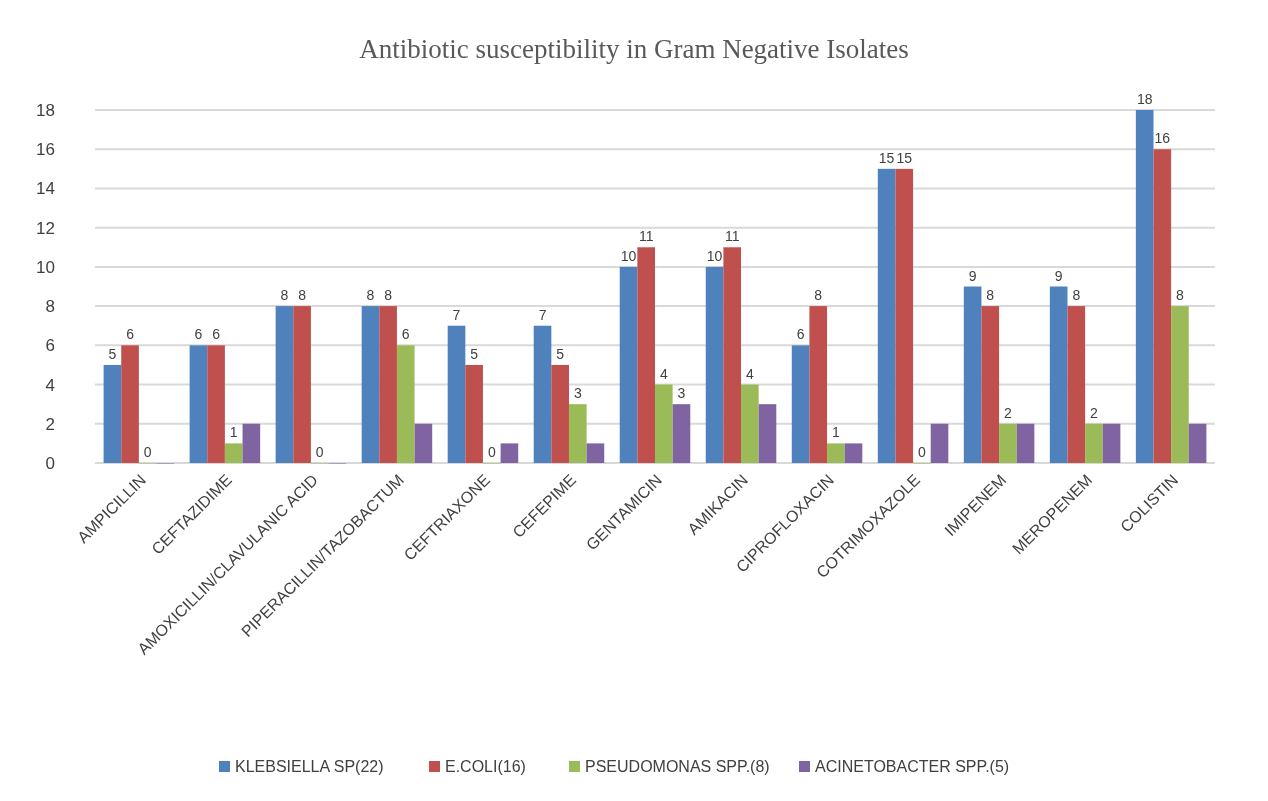  Describe the element at coordinates (50, 463) in the screenshot. I see `y-tick-label: 0` at that location.